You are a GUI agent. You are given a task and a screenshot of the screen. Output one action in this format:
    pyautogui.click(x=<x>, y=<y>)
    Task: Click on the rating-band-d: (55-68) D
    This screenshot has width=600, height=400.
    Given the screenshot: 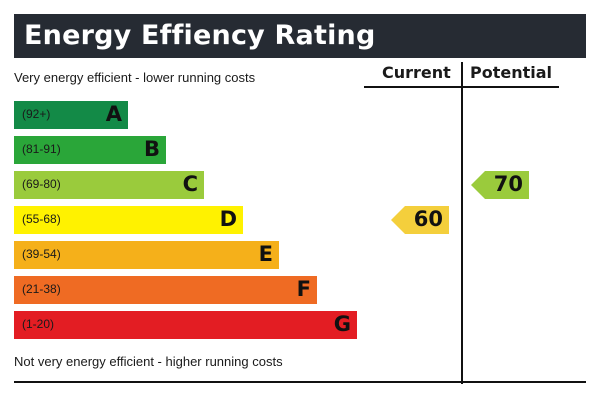 What is the action you would take?
    pyautogui.click(x=128, y=220)
    